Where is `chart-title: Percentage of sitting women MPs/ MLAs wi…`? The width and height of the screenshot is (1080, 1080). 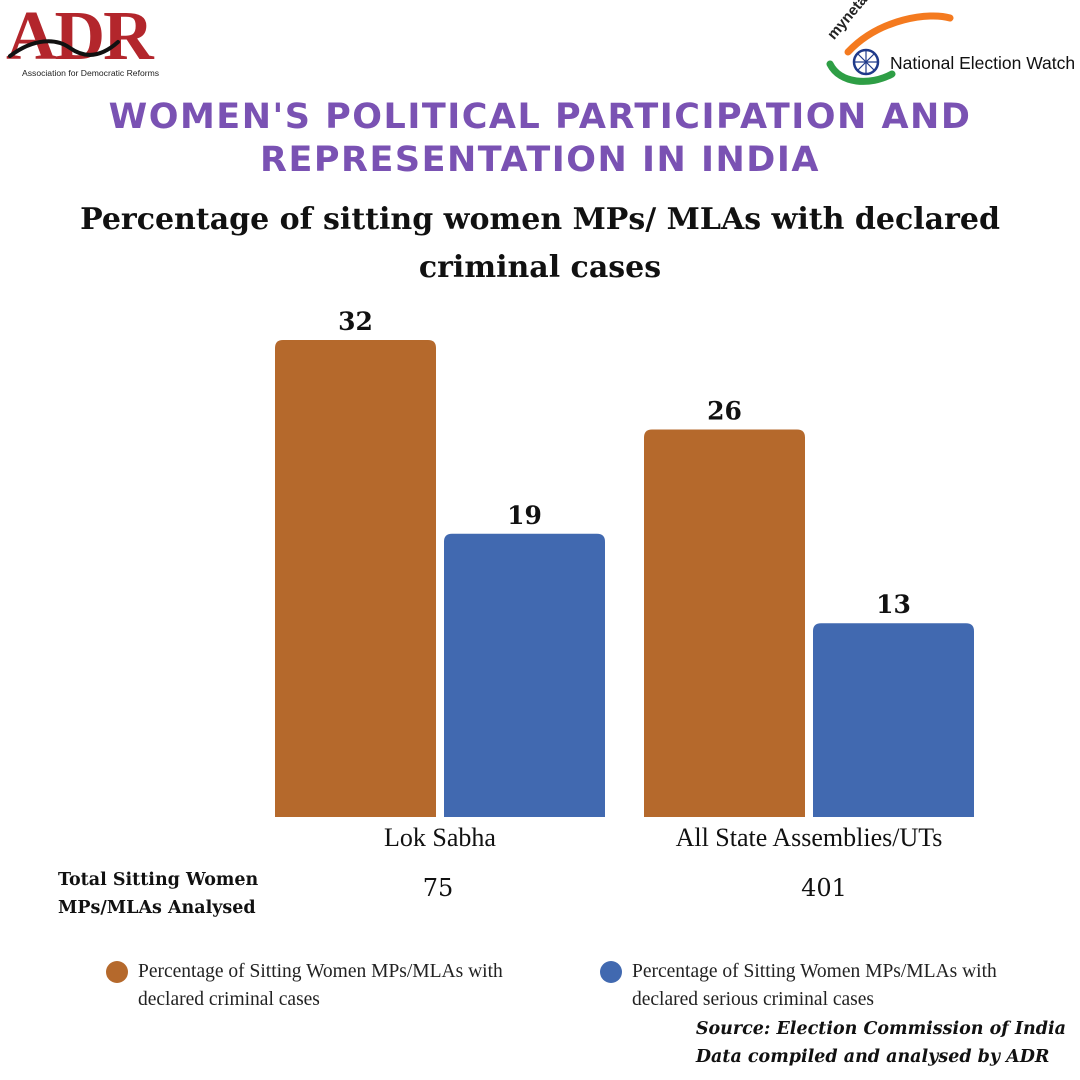
chart-title: Percentage of sitting women MPs/ MLAs wi… is located at coordinates (540, 244).